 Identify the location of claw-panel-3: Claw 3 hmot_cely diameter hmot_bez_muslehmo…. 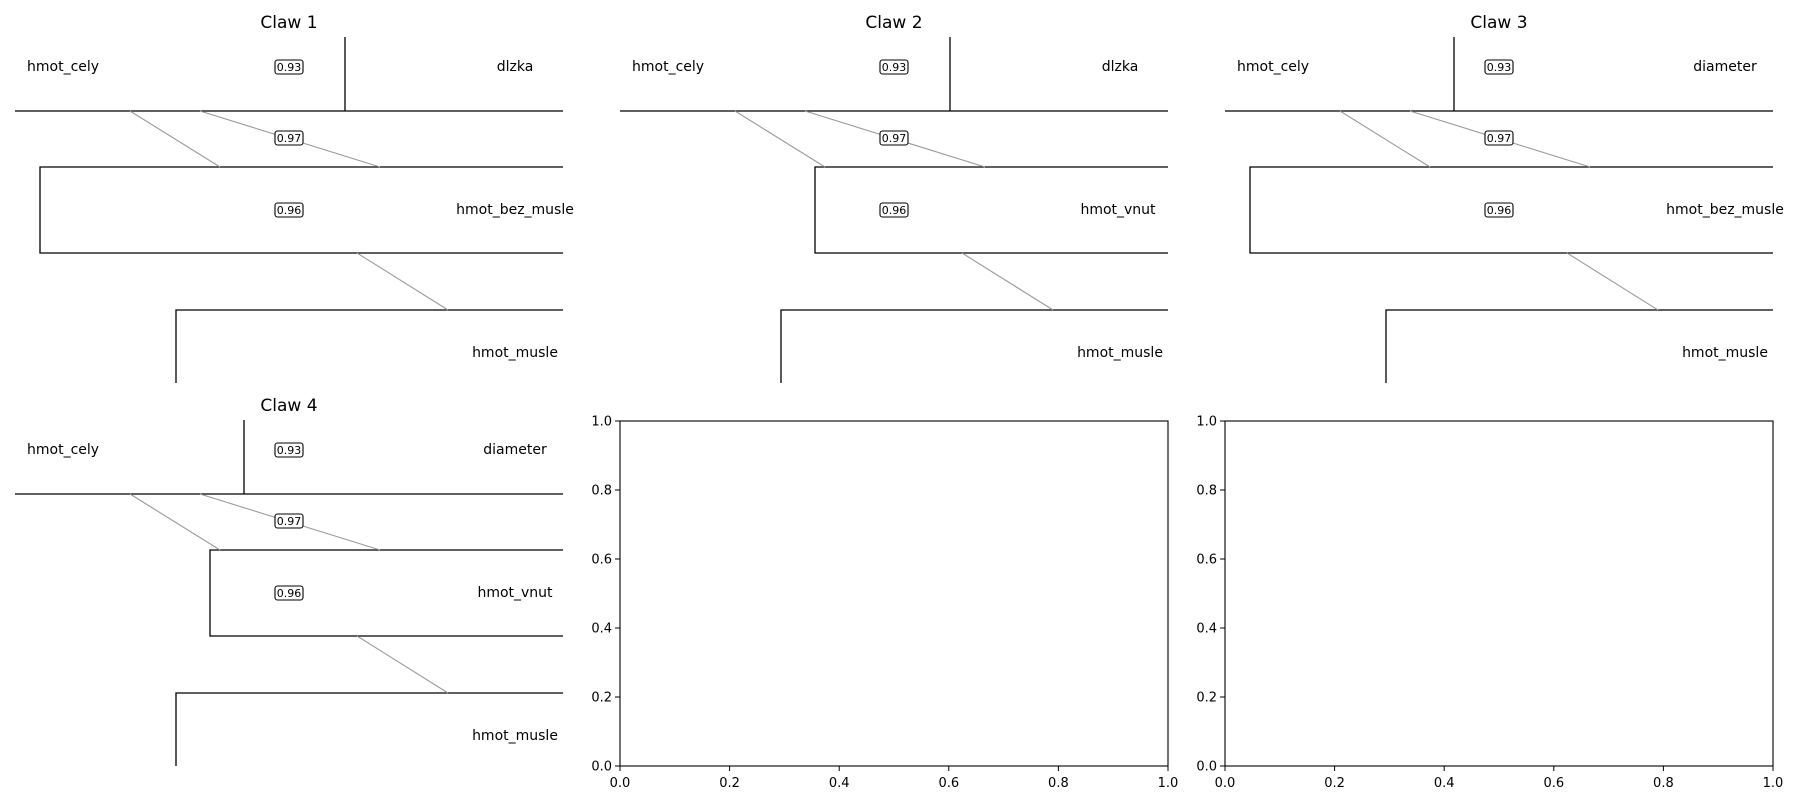
(1504, 198).